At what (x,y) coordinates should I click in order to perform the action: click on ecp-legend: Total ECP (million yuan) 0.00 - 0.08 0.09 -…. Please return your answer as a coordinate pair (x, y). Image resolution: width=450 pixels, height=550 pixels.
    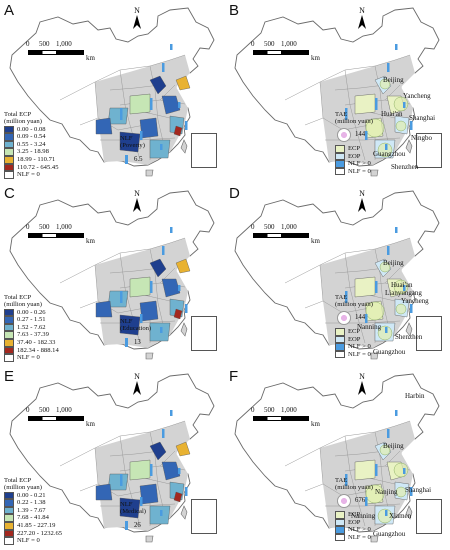
    Looking at the image, I should click on (31, 145).